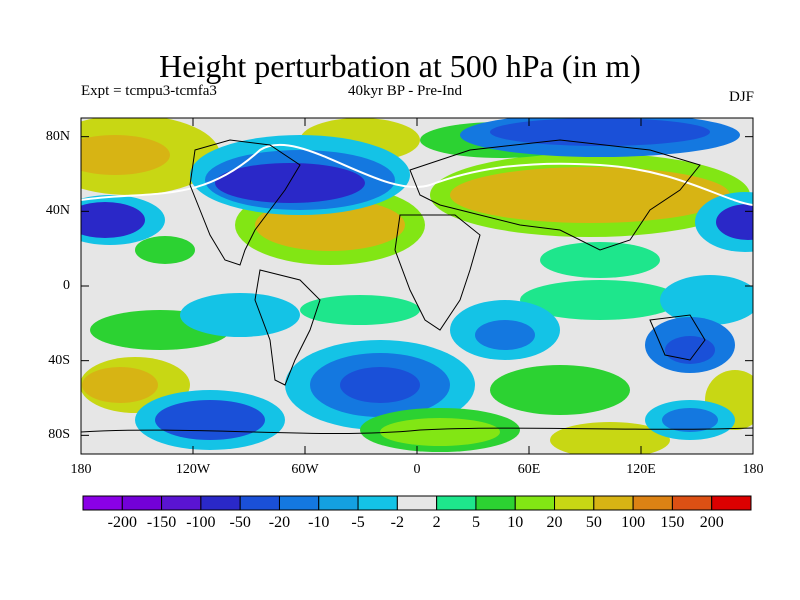 This screenshot has height=600, width=800. Describe the element at coordinates (240, 522) in the screenshot. I see `colorbar-label: -50` at that location.